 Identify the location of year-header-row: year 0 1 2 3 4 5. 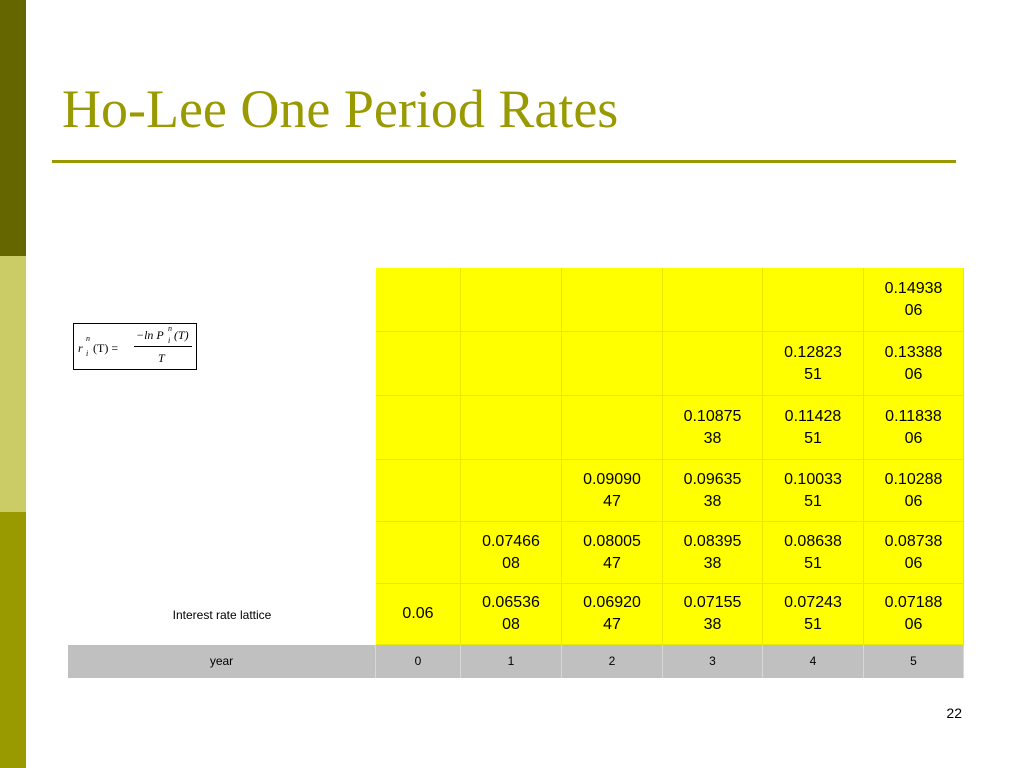
(516, 661).